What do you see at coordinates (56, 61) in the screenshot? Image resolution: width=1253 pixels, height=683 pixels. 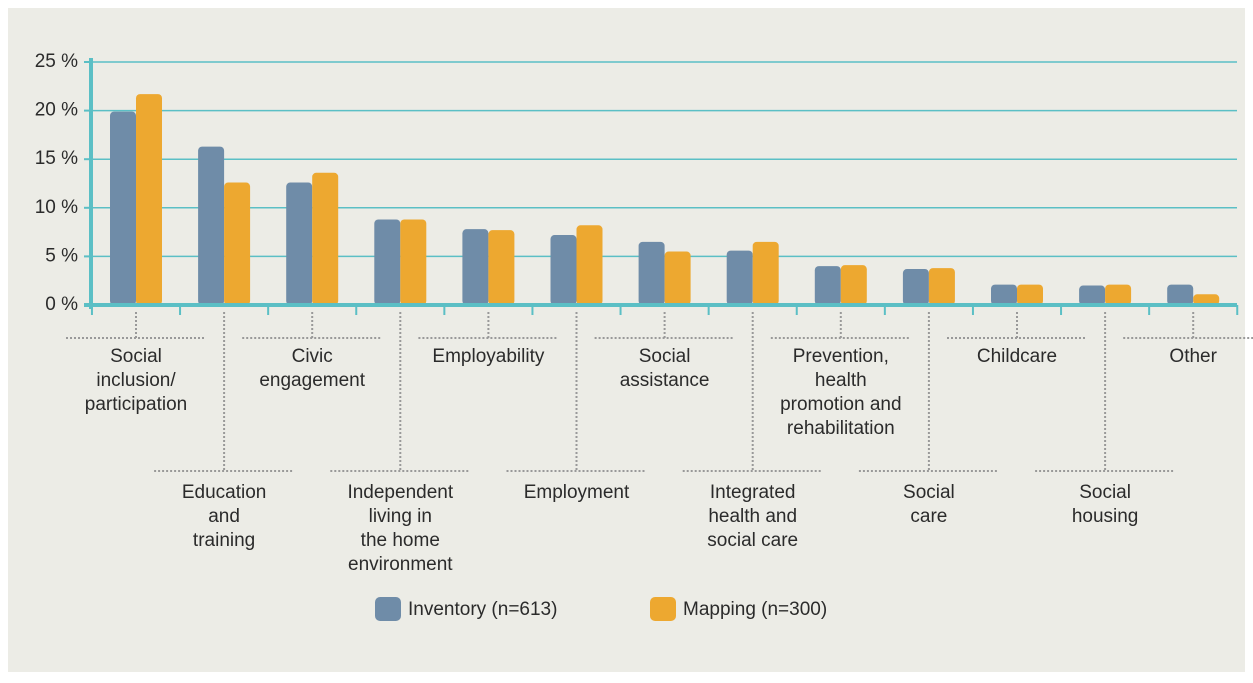 I see `y-tick-label: 25 %` at bounding box center [56, 61].